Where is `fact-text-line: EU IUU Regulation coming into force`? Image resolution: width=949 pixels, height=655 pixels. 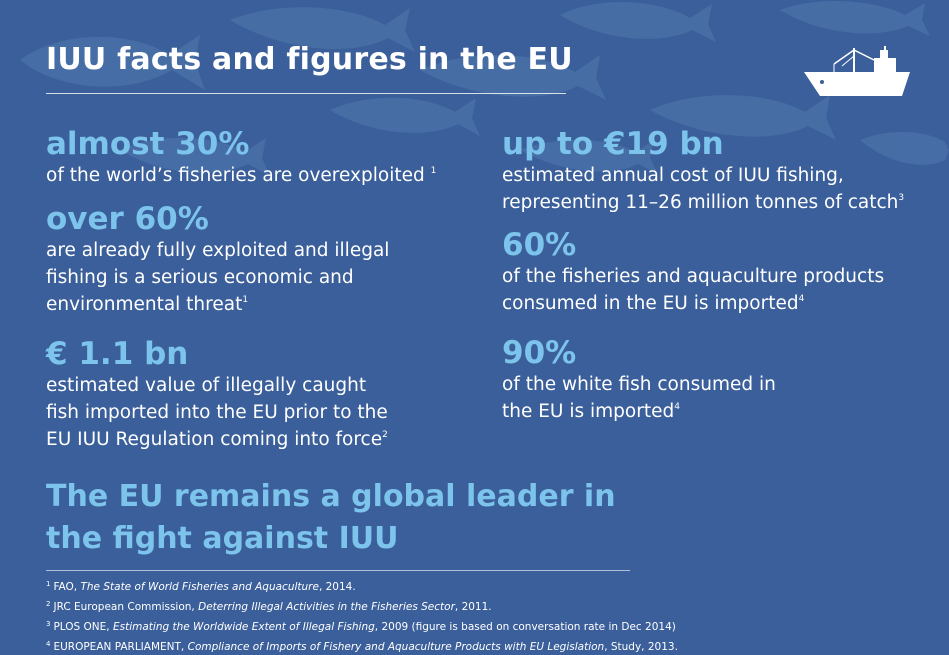
fact-text-line: EU IUU Regulation coming into force is located at coordinates (214, 439).